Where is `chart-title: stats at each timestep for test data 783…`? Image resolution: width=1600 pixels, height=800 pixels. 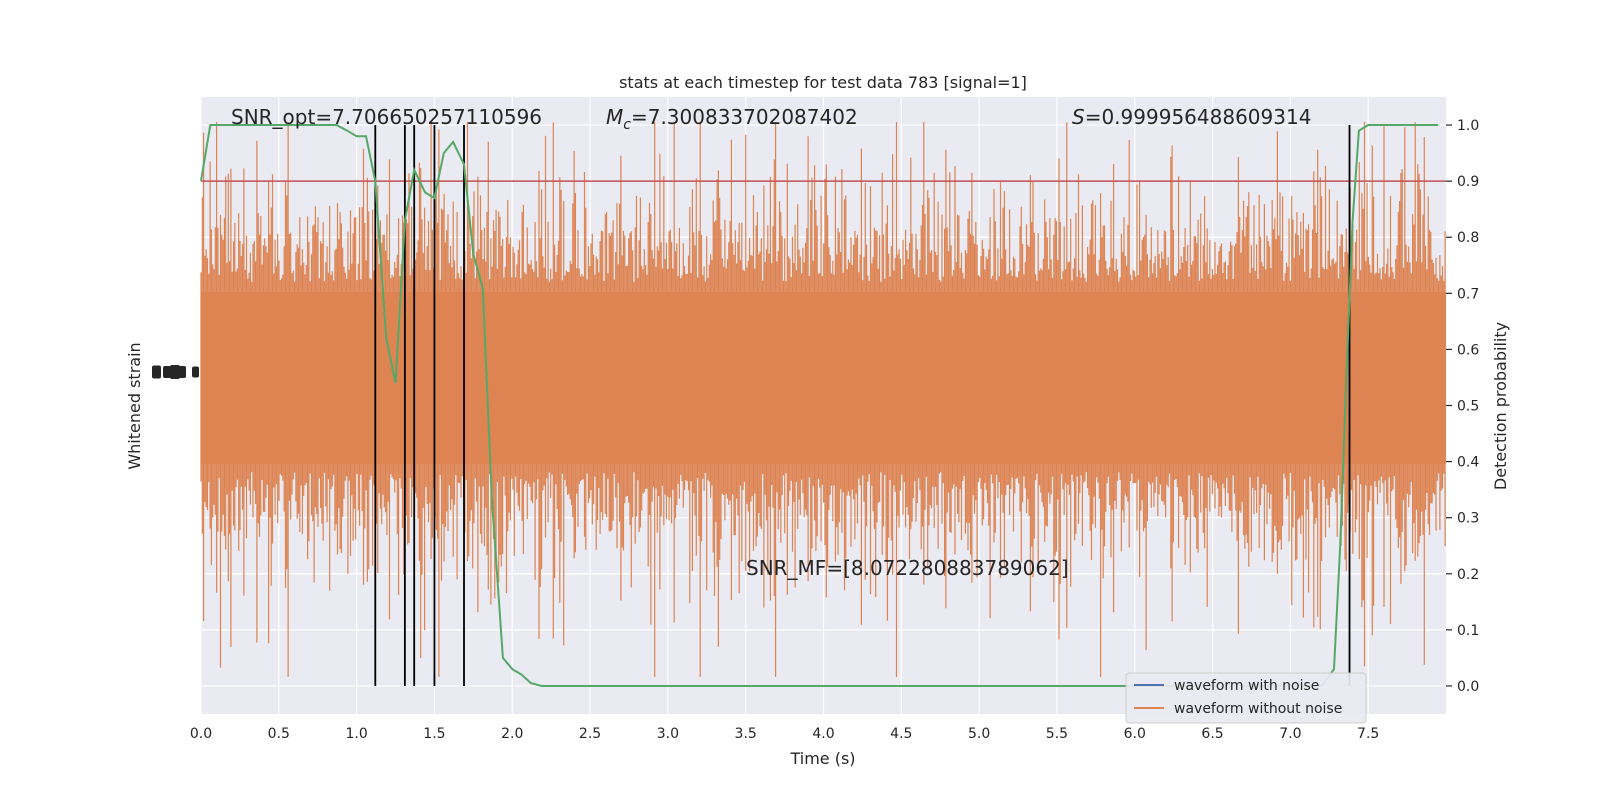 chart-title: stats at each timestep for test data 783… is located at coordinates (823, 82).